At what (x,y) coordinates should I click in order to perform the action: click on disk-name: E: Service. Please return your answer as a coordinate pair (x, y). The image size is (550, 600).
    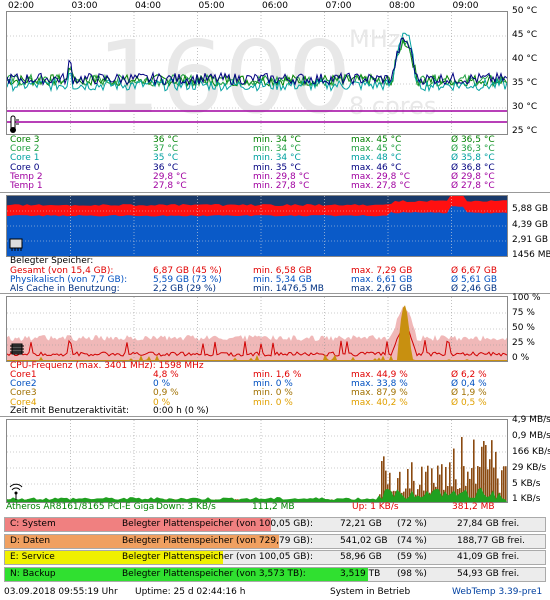
    Looking at the image, I should click on (32, 557).